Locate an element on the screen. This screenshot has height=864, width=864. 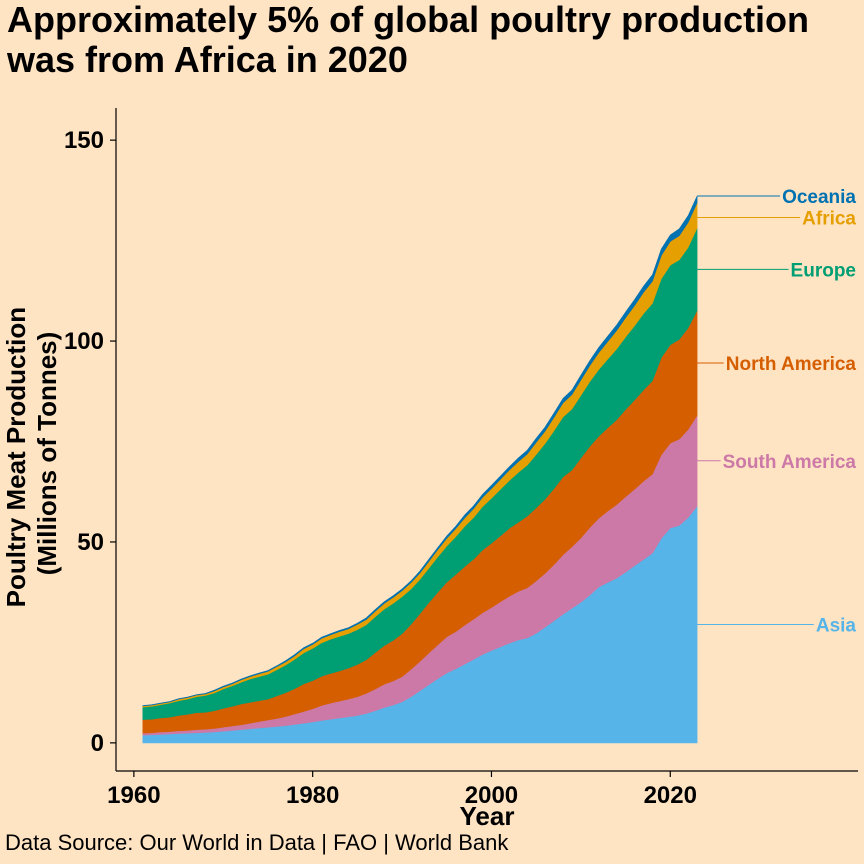
x-axis-ticks: 1960 1980 2000 2020 is located at coordinates (402, 790).